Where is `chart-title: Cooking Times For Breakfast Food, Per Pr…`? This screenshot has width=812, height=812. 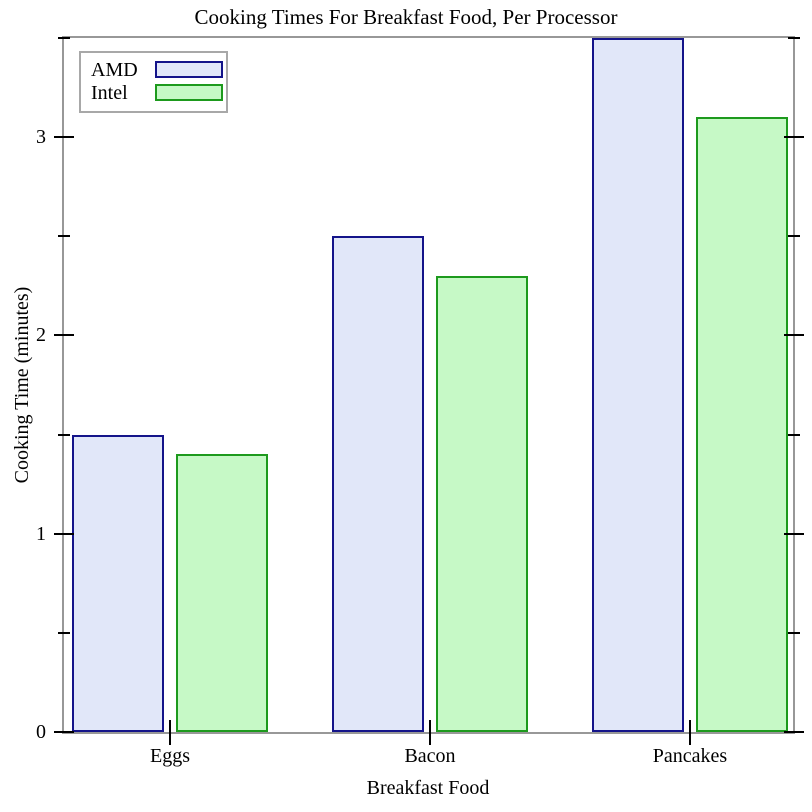
chart-title: Cooking Times For Breakfast Food, Per Pr… is located at coordinates (406, 17).